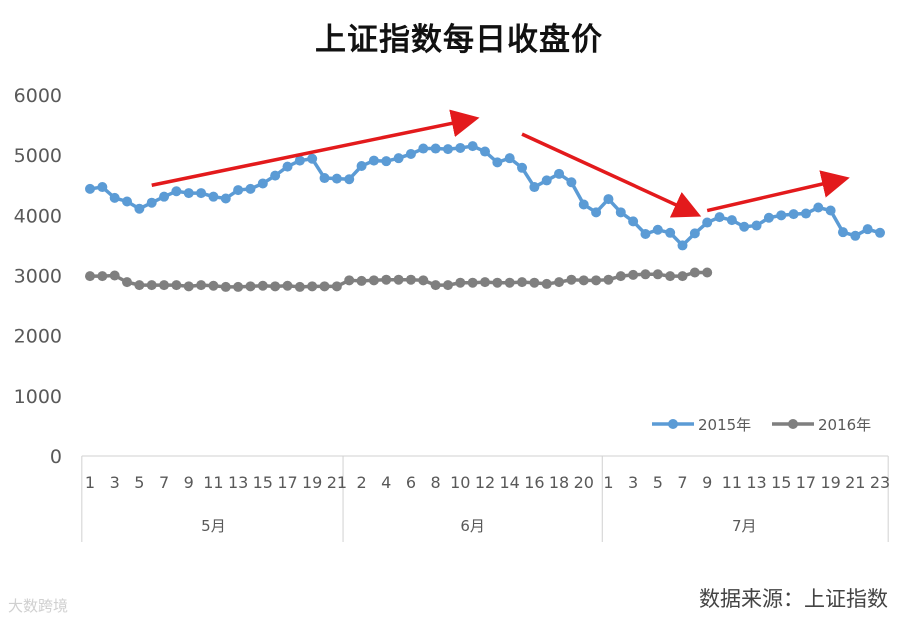  What do you see at coordinates (608, 482) in the screenshot?
I see `x-tick-label: 1` at bounding box center [608, 482].